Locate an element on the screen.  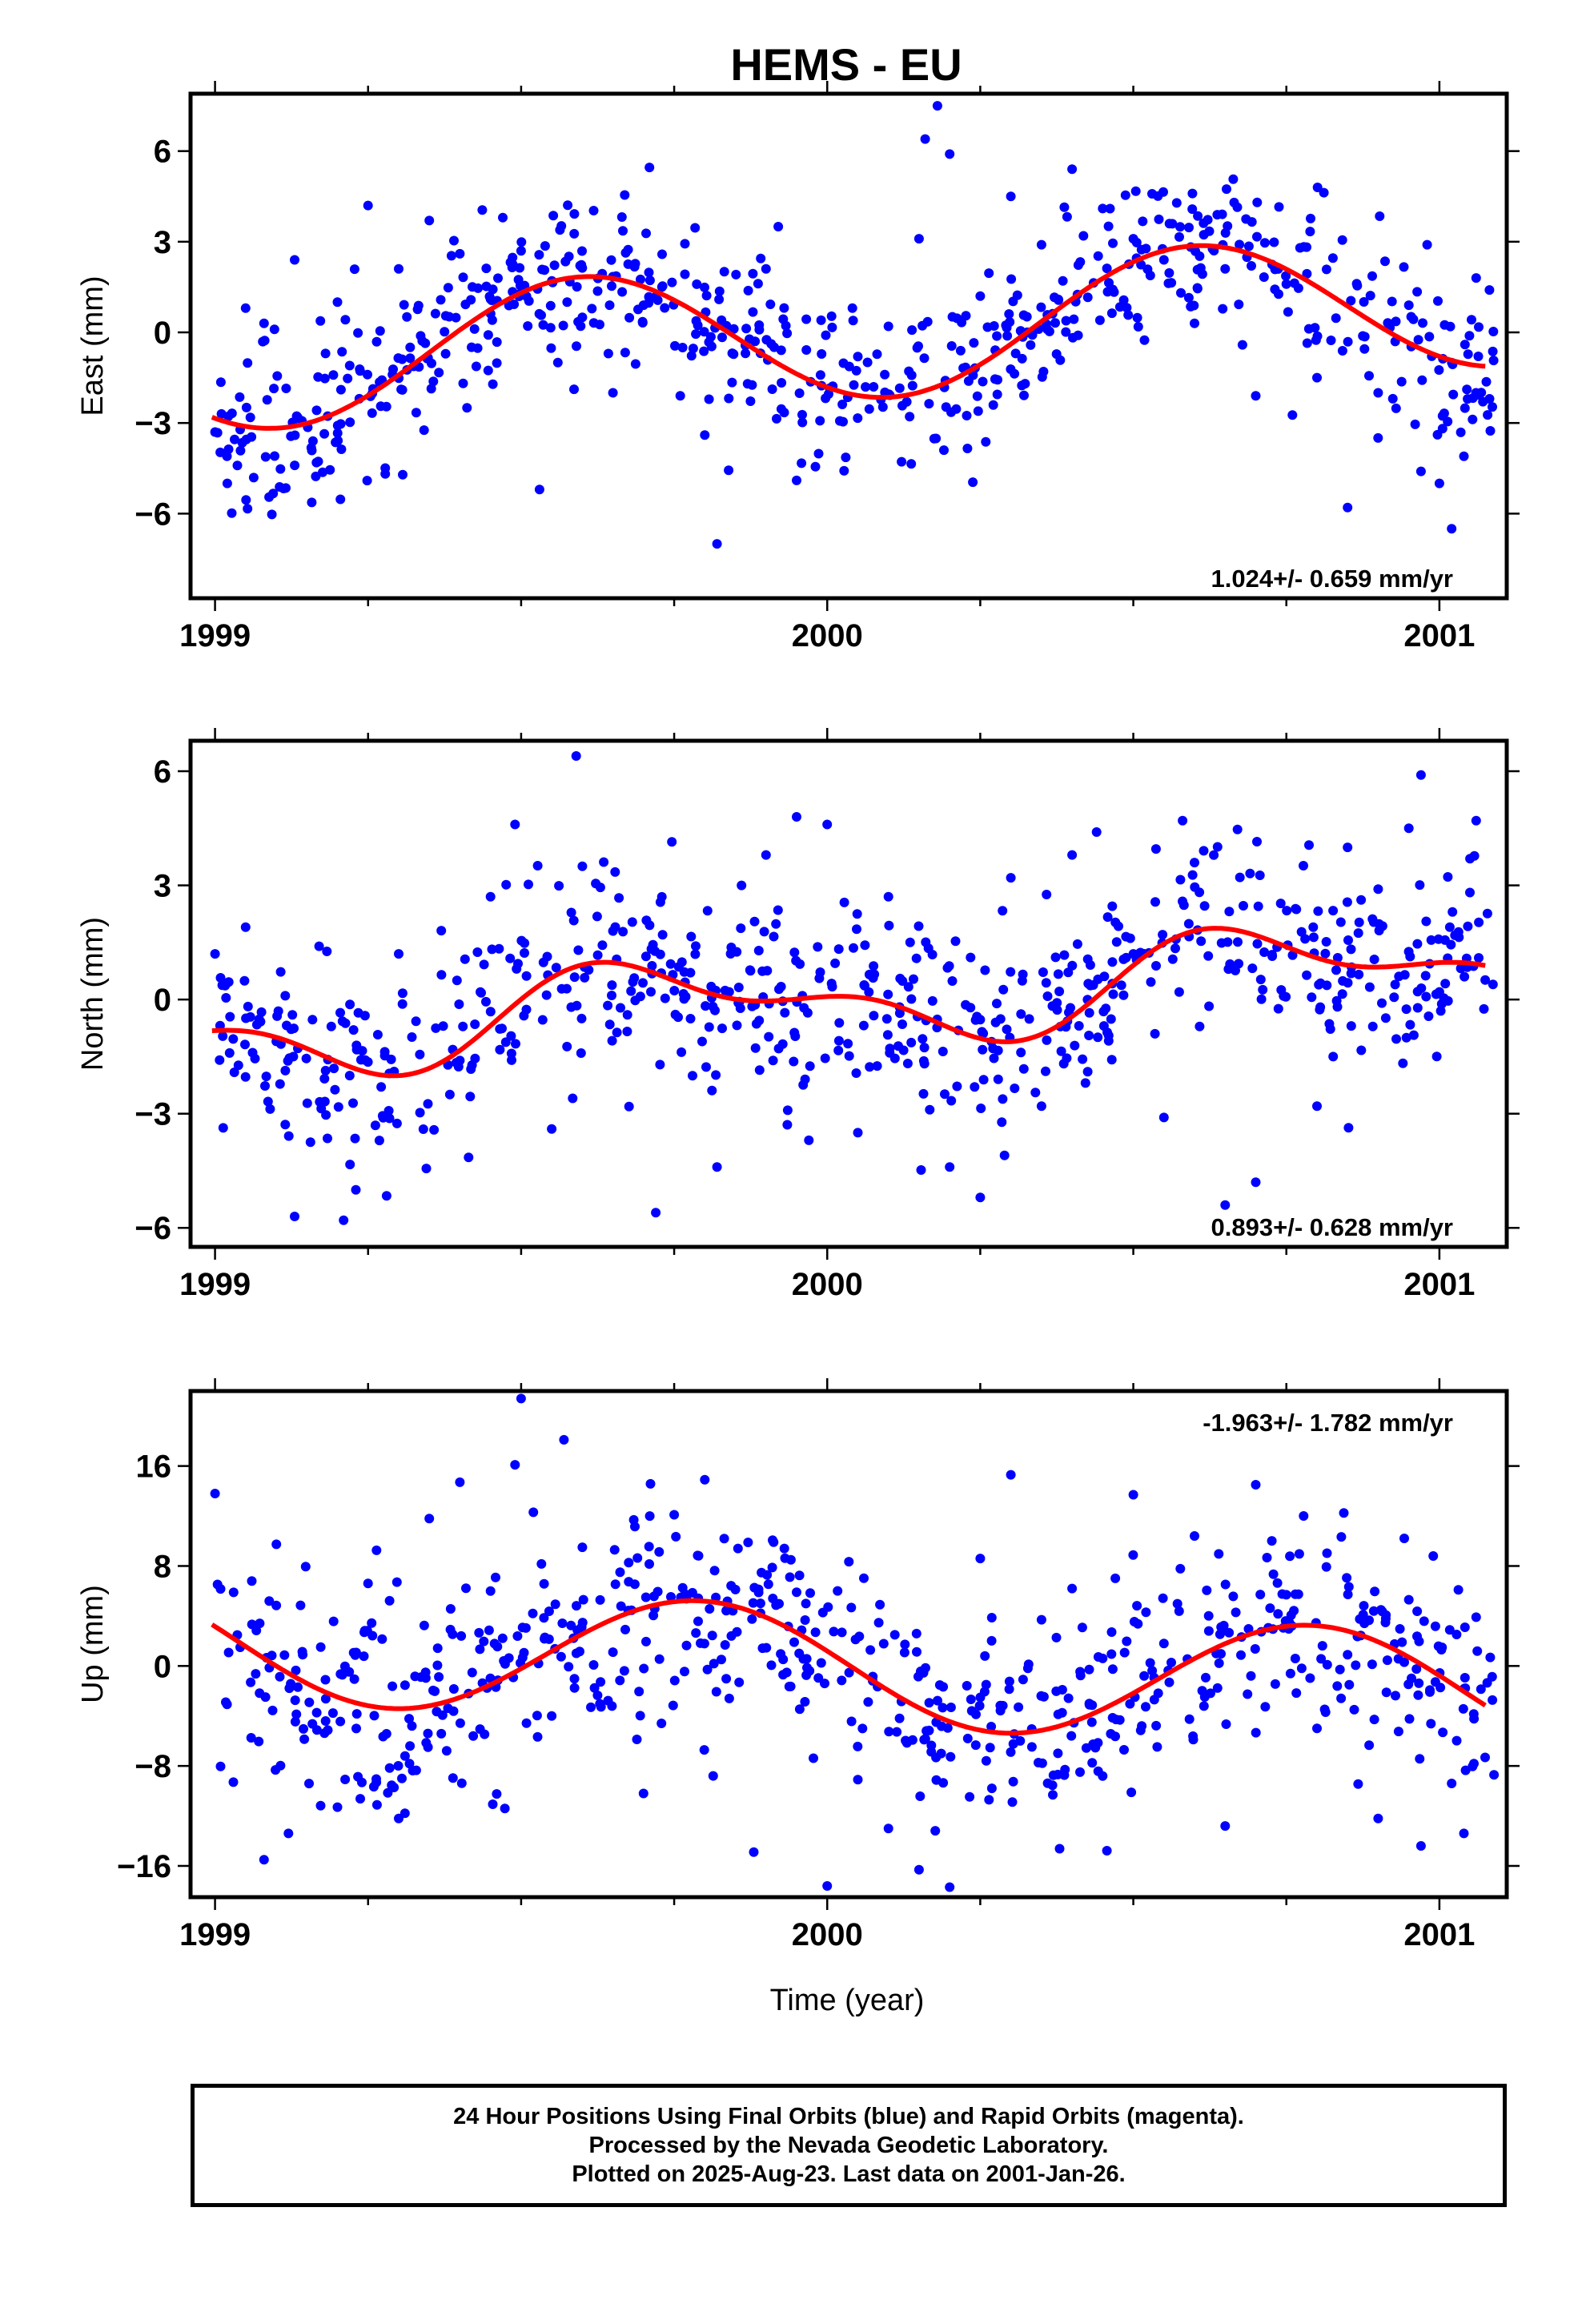
x-tick-label: 2000 is located at coordinates (827, 635).